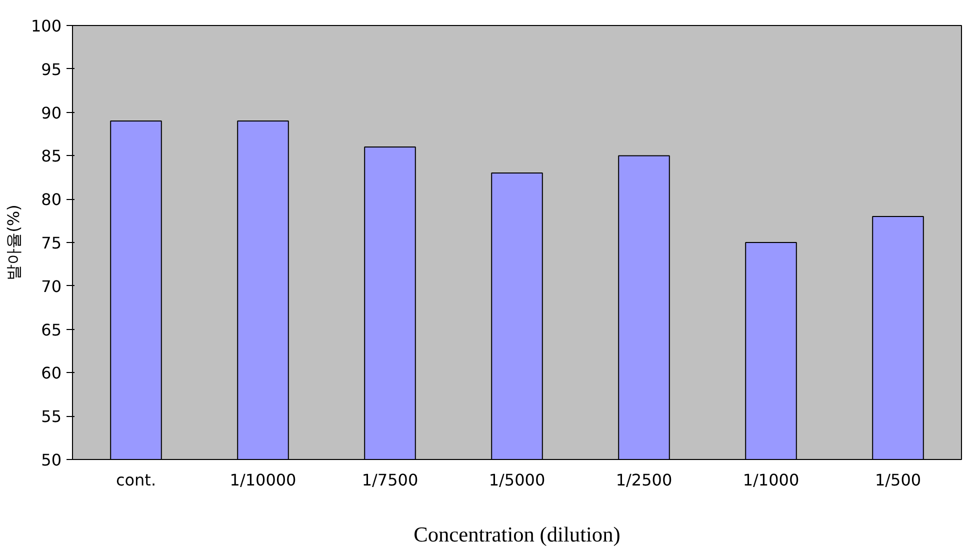 This screenshot has height=559, width=976. I want to click on y-tick-label: 95, so click(51, 69).